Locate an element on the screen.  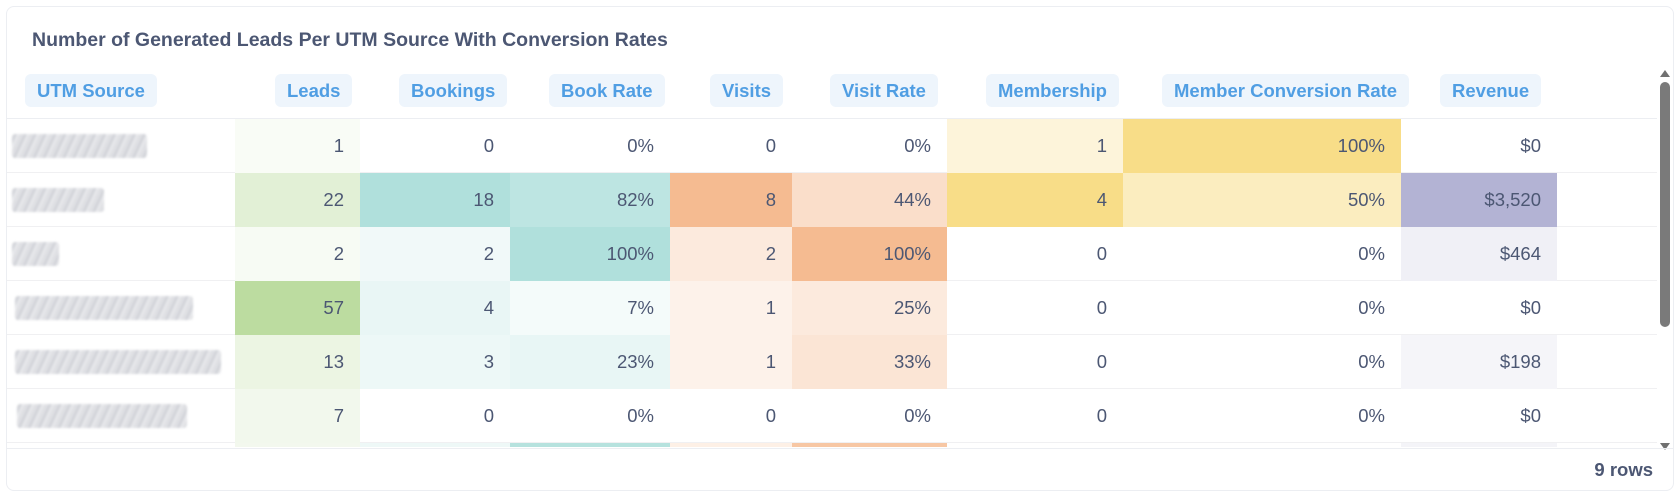
cell-bookings: 4 is located at coordinates (435, 308).